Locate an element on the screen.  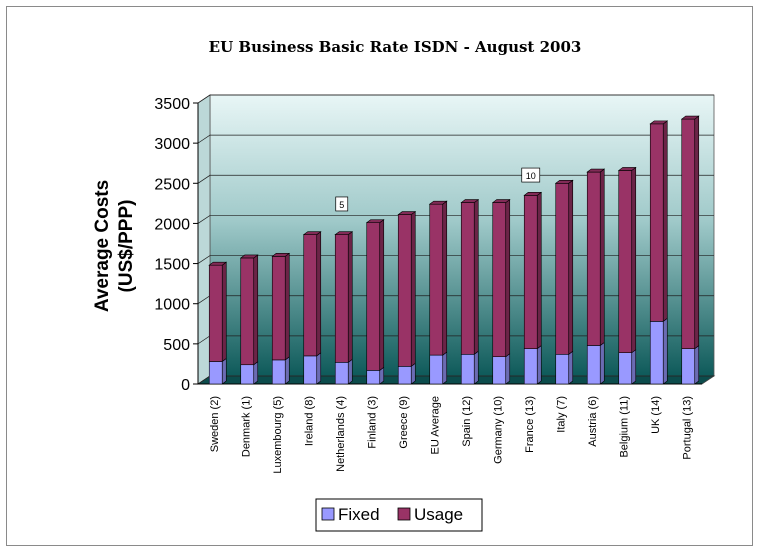
x-category-label: Ireland (8) is located at coordinates (309, 421).